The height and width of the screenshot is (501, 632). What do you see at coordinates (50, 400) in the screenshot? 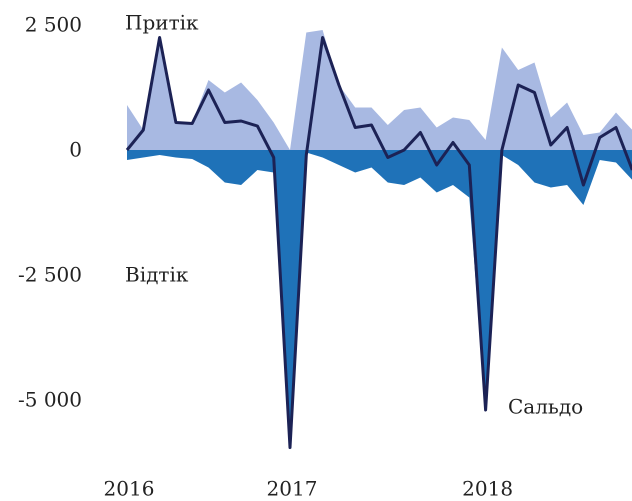
I see `y-tick-label: -5 000` at bounding box center [50, 400].